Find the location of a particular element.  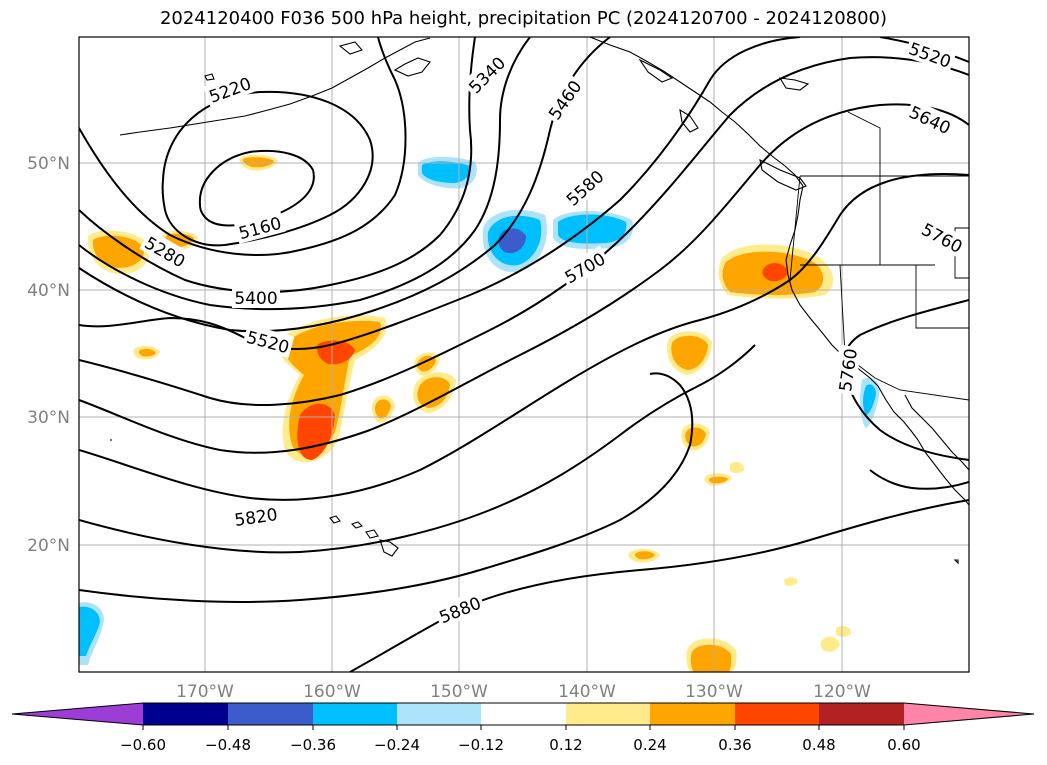

lon-label-120w: 120°W is located at coordinates (842, 692).